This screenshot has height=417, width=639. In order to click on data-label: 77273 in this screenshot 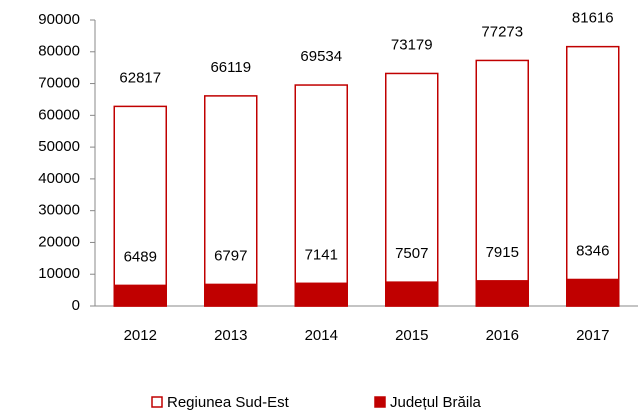, I will do `click(502, 31)`.